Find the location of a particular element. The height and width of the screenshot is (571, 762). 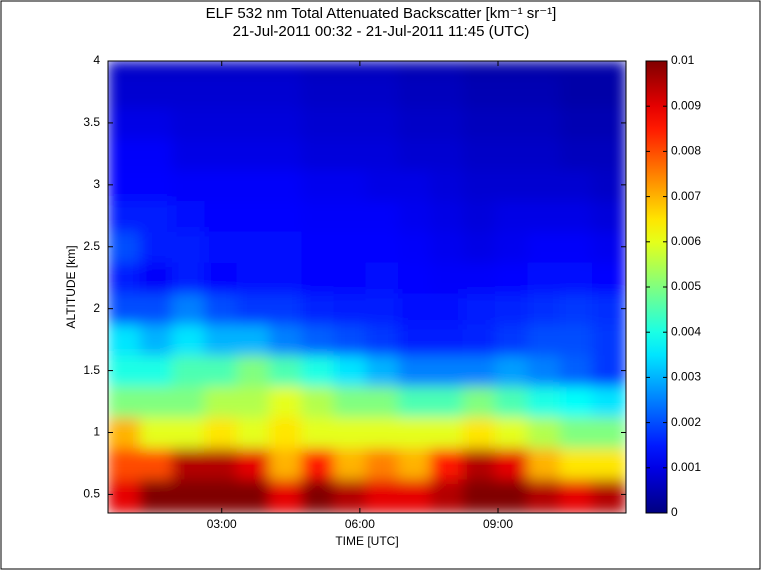

y-tick-label: 2 is located at coordinates (96, 308).